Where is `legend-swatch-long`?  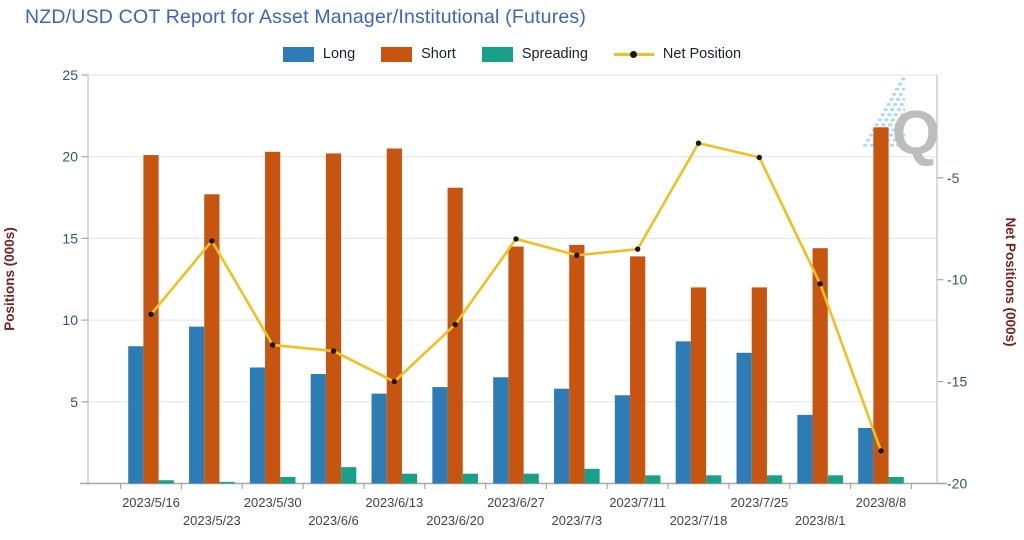
legend-swatch-long is located at coordinates (298, 54).